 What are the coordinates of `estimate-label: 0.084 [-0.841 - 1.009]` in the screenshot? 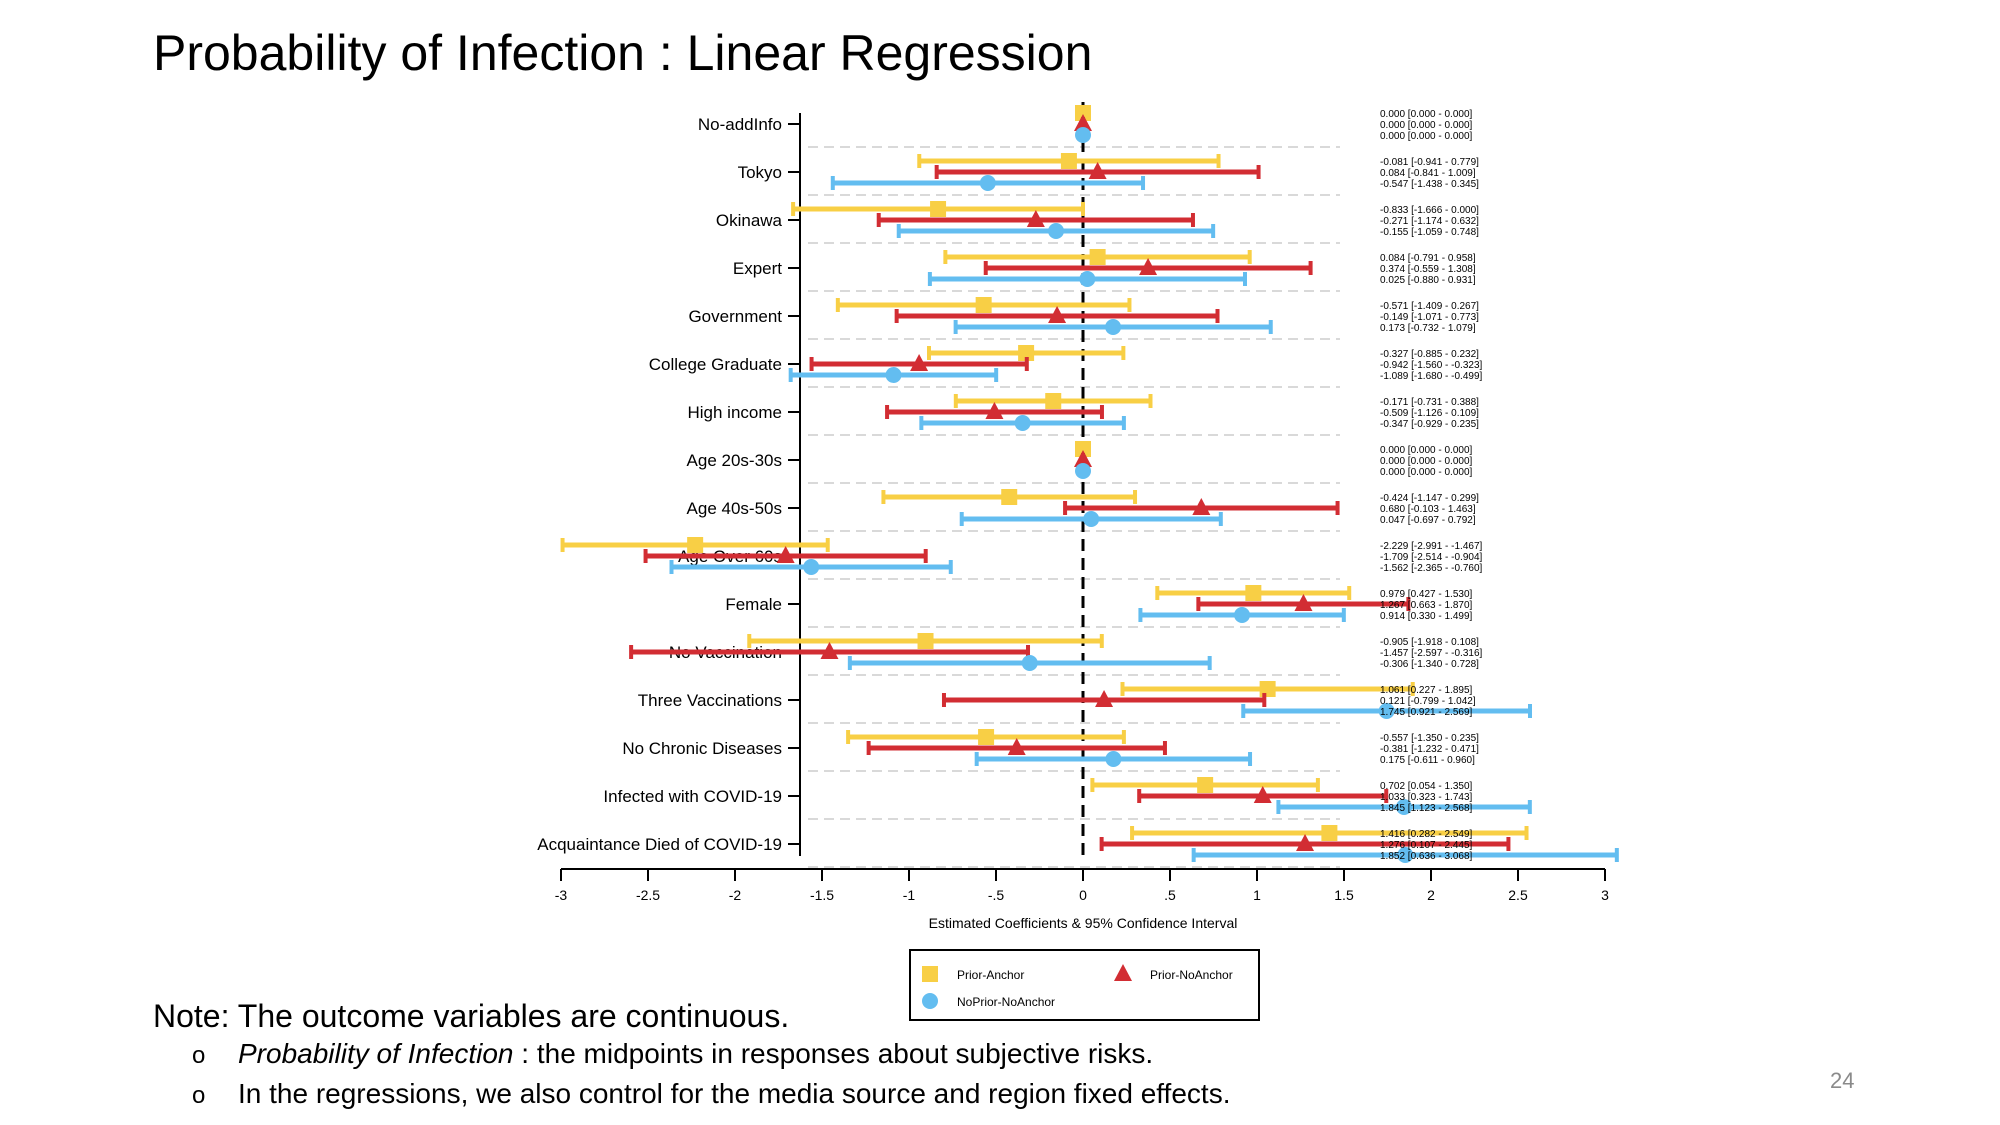 It's located at (1428, 173).